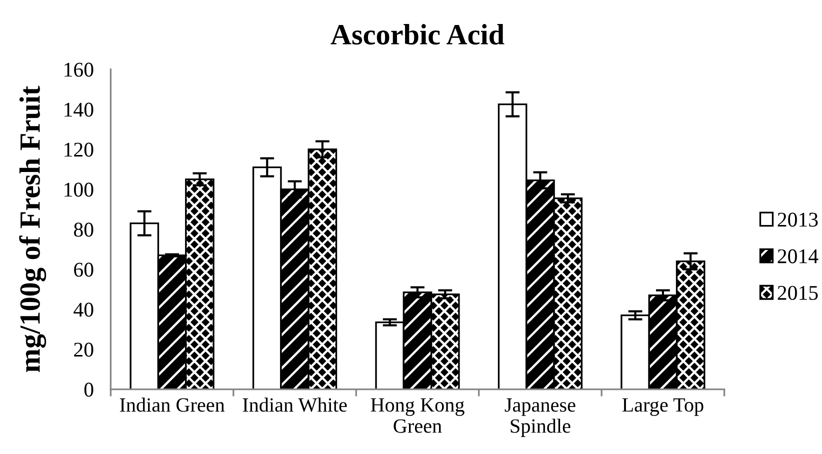 This screenshot has width=822, height=454. Describe the element at coordinates (89, 389) in the screenshot. I see `y-tick-label: 0` at that location.